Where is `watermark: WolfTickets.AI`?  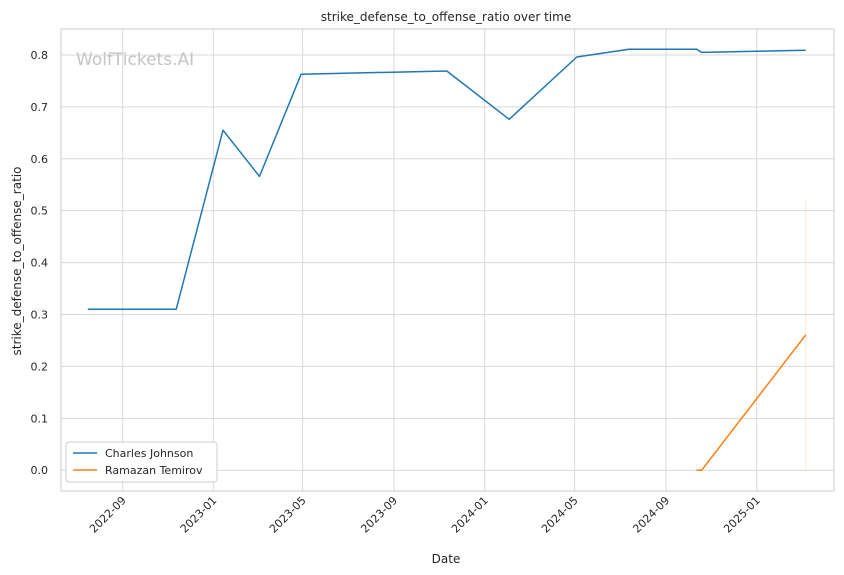 watermark: WolfTickets.AI is located at coordinates (135, 60).